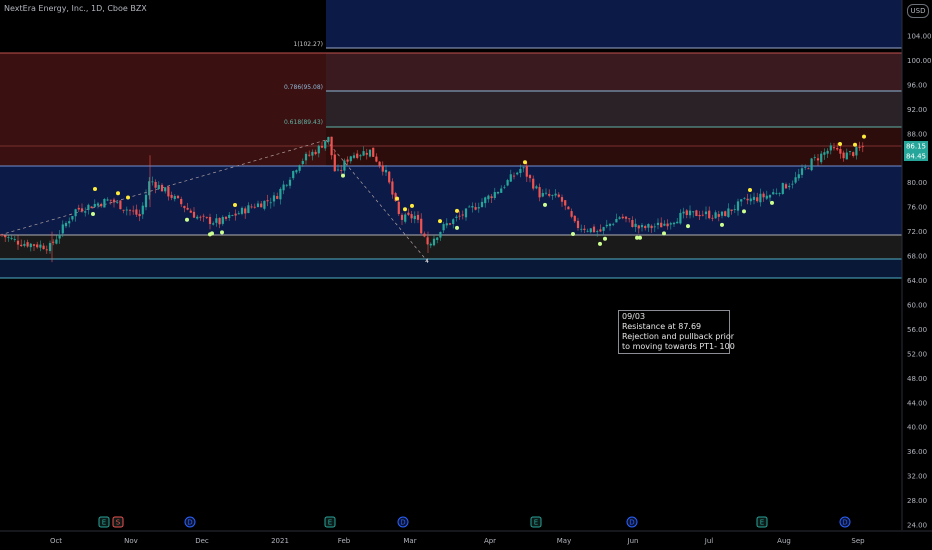  I want to click on svg-text: D, so click(844, 523).